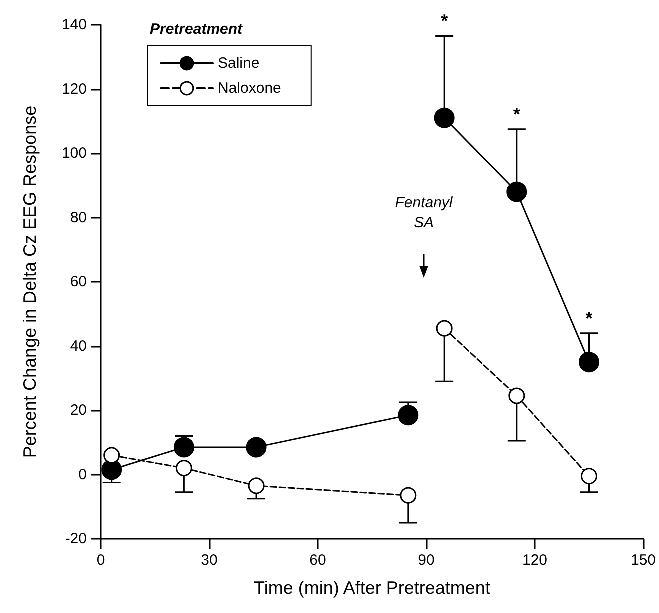  What do you see at coordinates (250, 88) in the screenshot?
I see `legend-label: Naloxone` at bounding box center [250, 88].